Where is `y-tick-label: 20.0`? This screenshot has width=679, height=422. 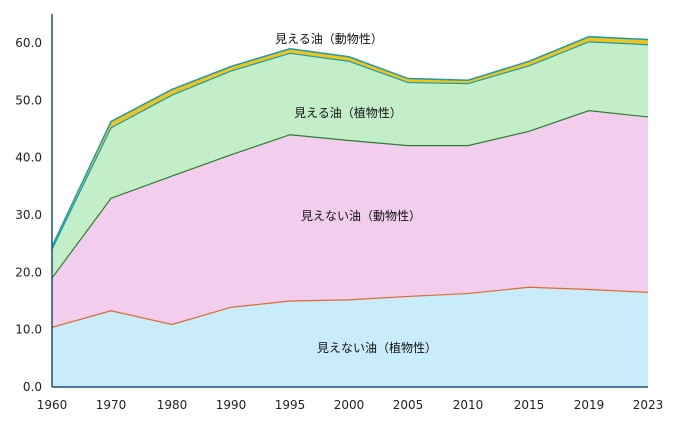 y-tick-label: 20.0 is located at coordinates (28, 272).